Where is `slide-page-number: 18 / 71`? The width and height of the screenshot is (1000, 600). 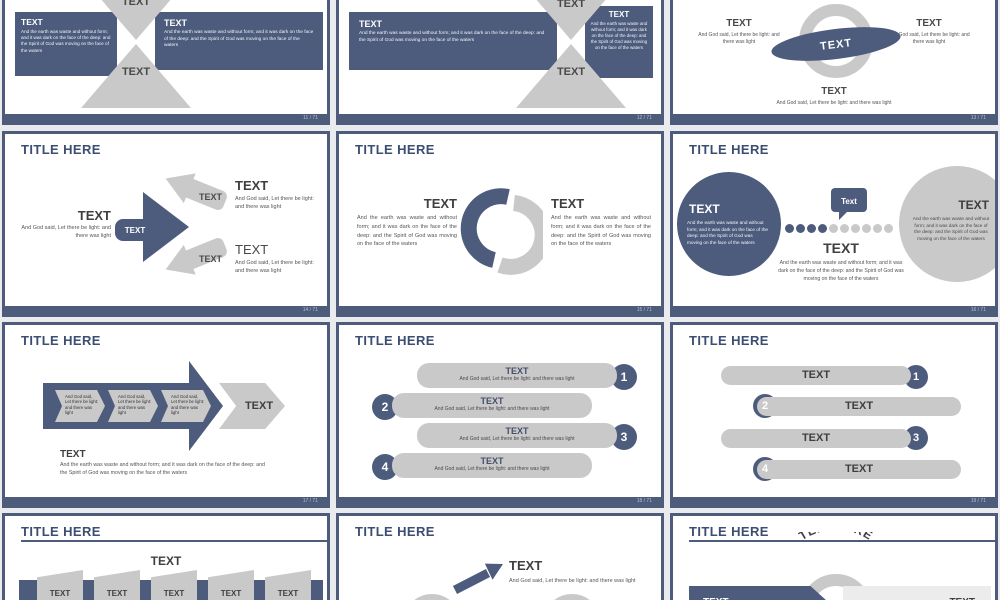
slide-page-number: 18 / 71 is located at coordinates (500, 501).